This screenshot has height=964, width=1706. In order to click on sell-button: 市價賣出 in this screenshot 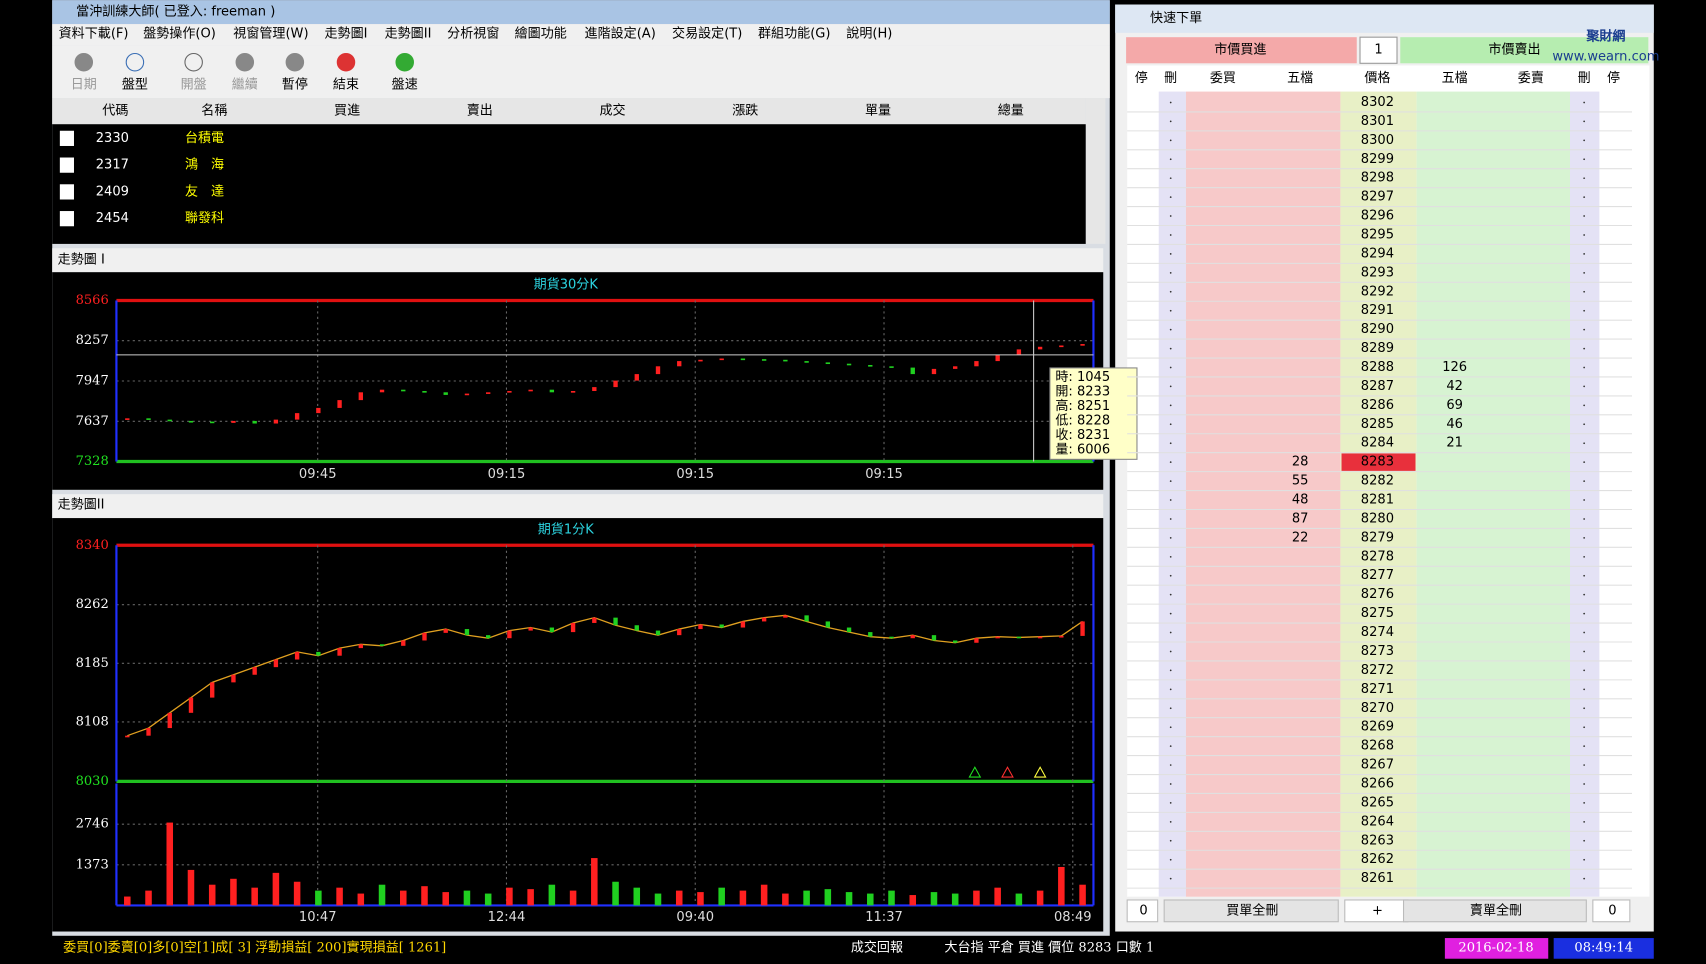, I will do `click(1514, 50)`.